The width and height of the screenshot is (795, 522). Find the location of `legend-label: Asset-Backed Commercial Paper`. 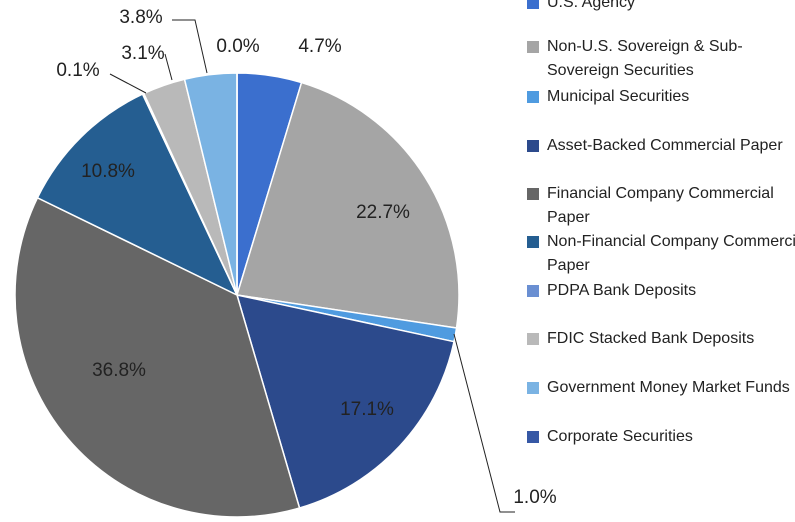

legend-label: Asset-Backed Commercial Paper is located at coordinates (665, 145).